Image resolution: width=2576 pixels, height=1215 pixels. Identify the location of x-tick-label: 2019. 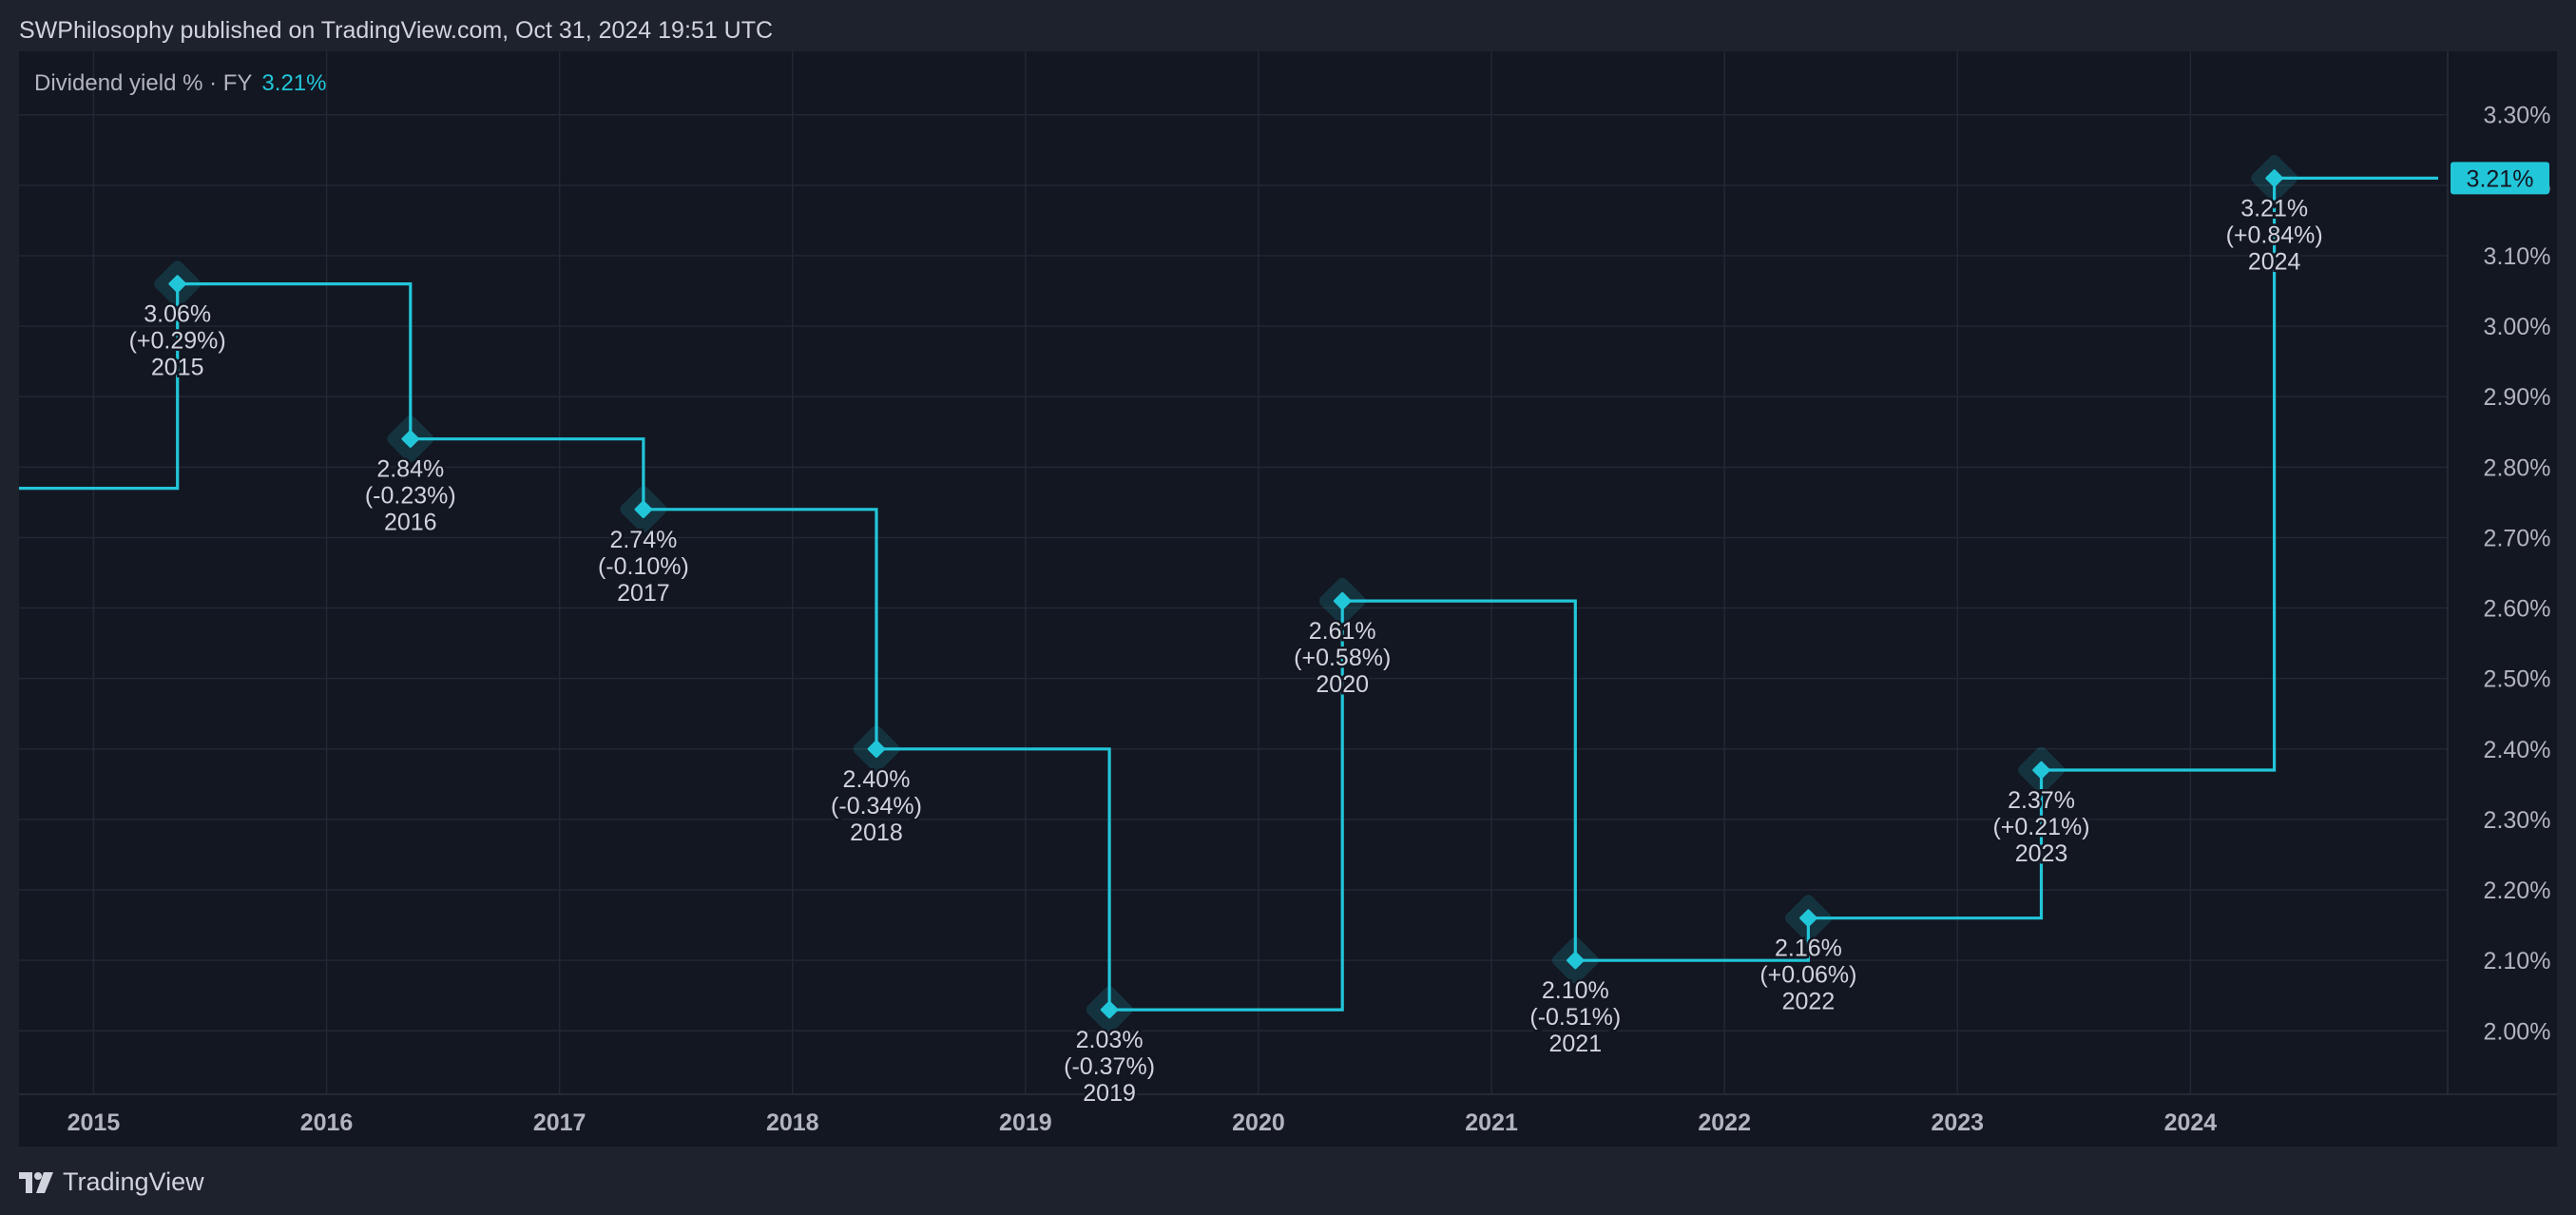
(1025, 1122).